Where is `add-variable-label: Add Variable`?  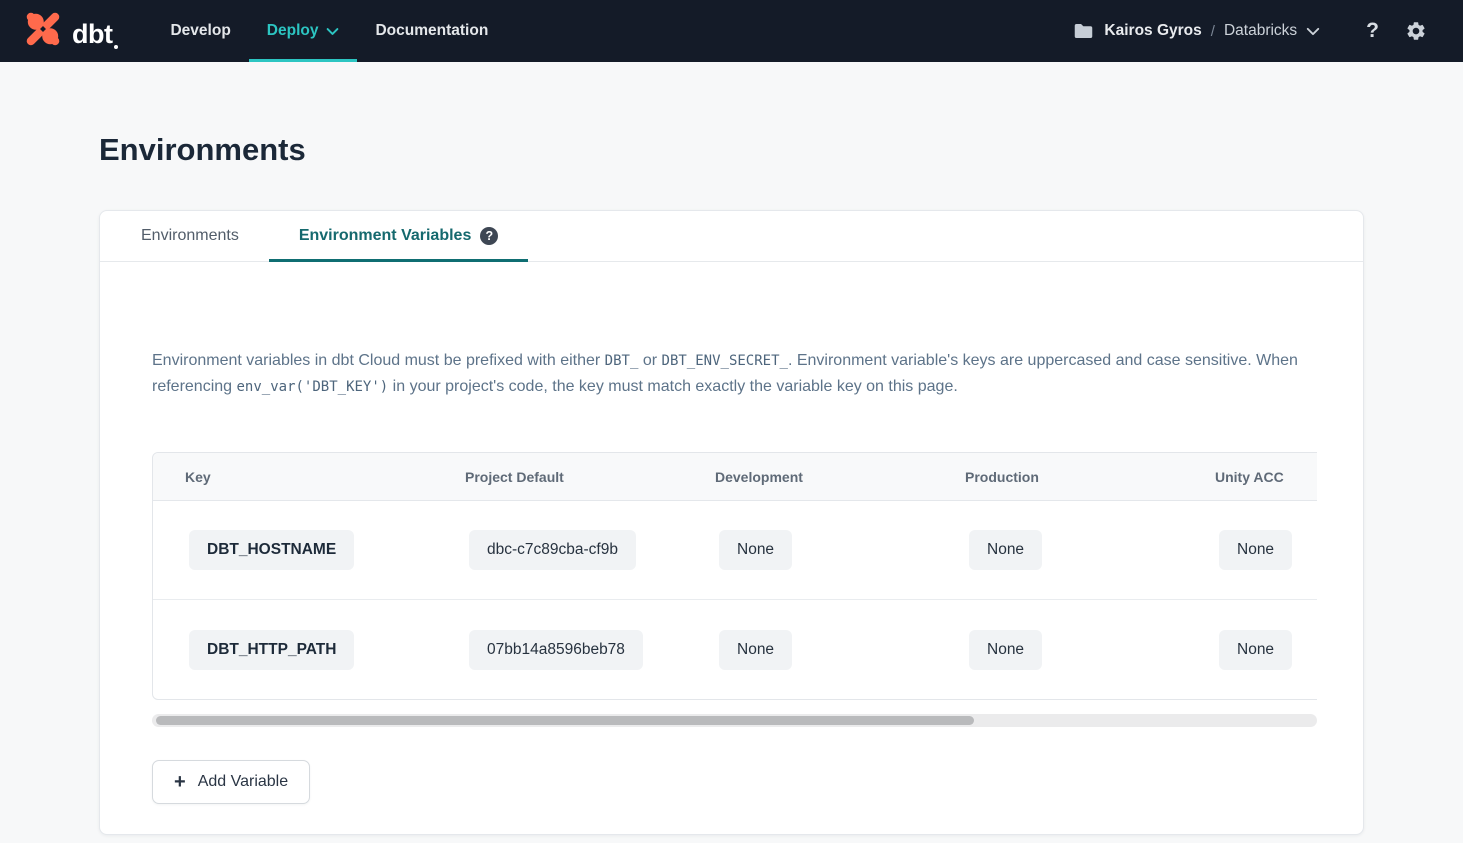 add-variable-label: Add Variable is located at coordinates (243, 781).